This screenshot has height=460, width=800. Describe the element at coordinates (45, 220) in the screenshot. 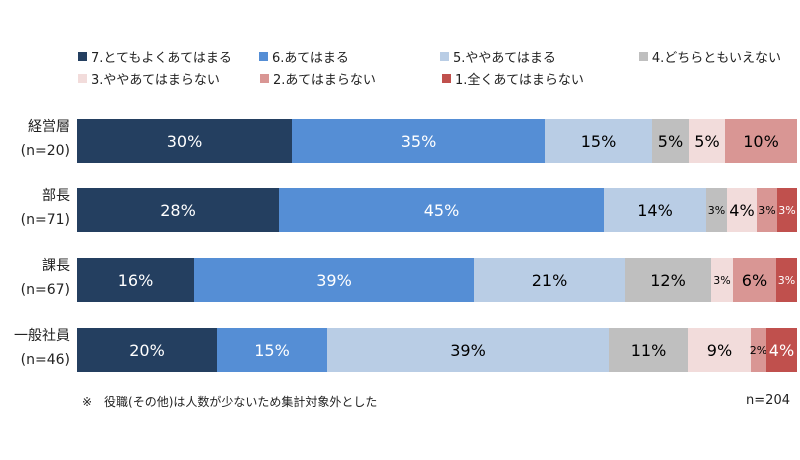

I see `category-sample-size: (n=71)` at that location.